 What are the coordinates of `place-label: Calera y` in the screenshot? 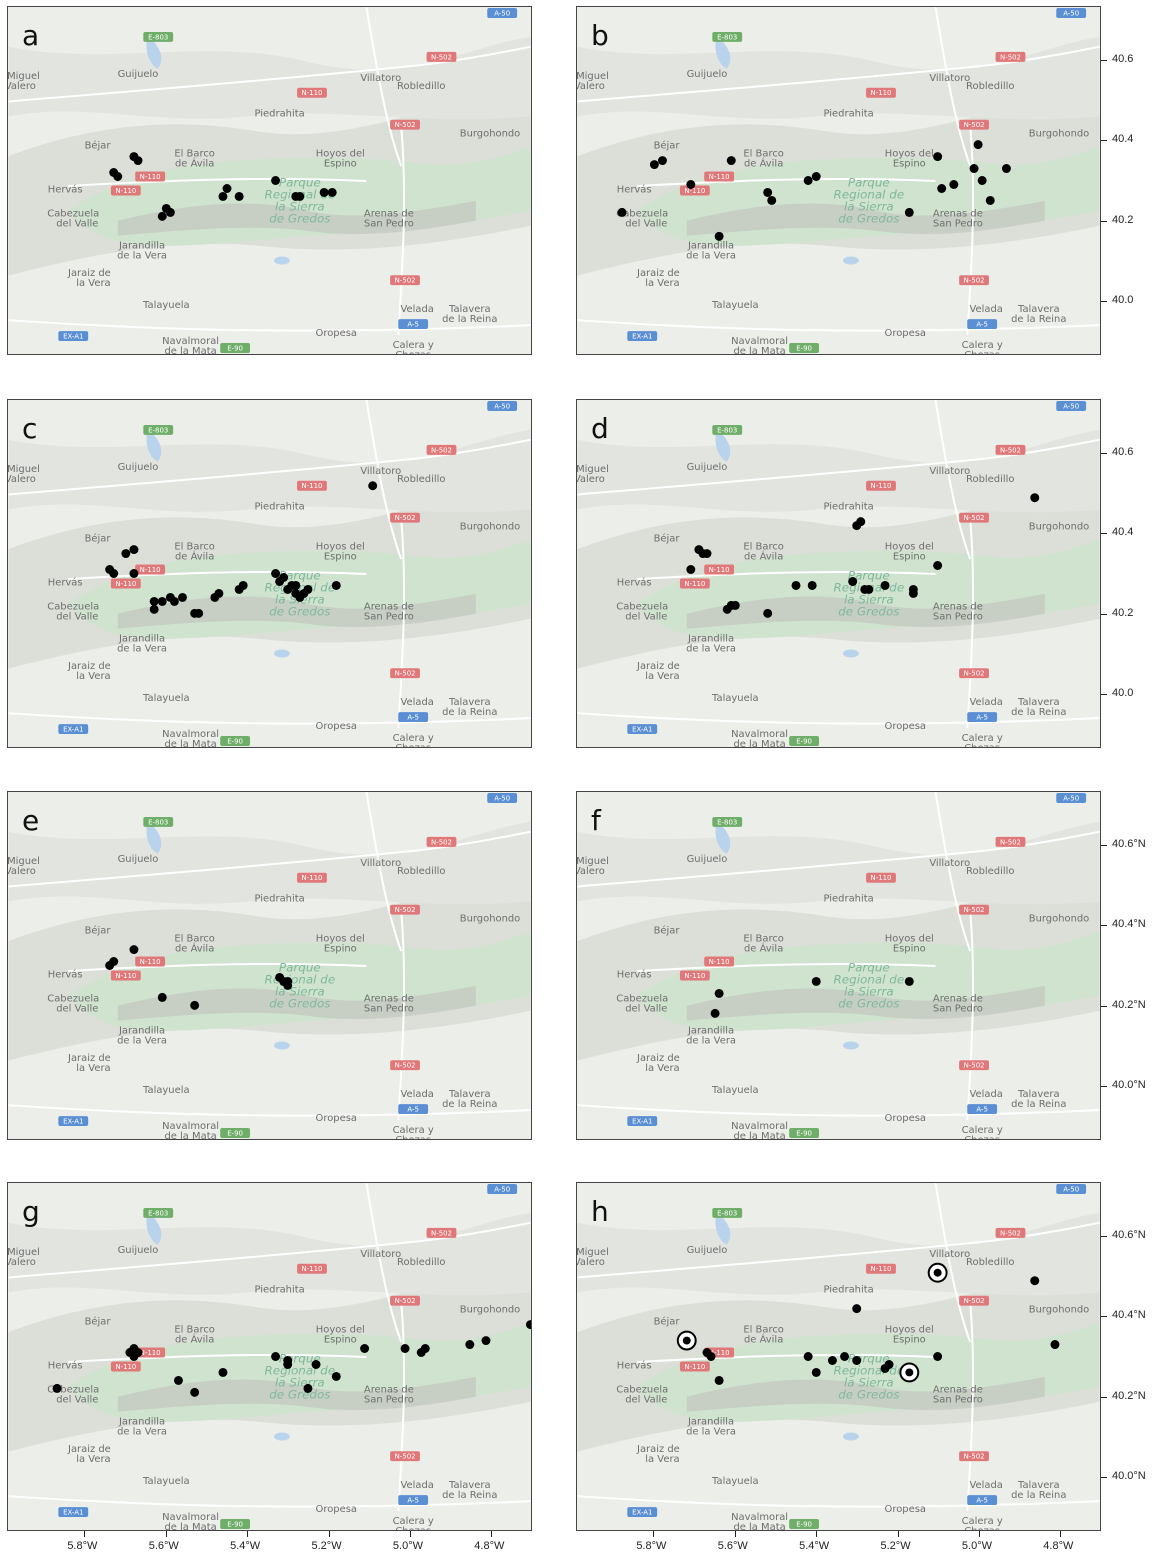 It's located at (413, 738).